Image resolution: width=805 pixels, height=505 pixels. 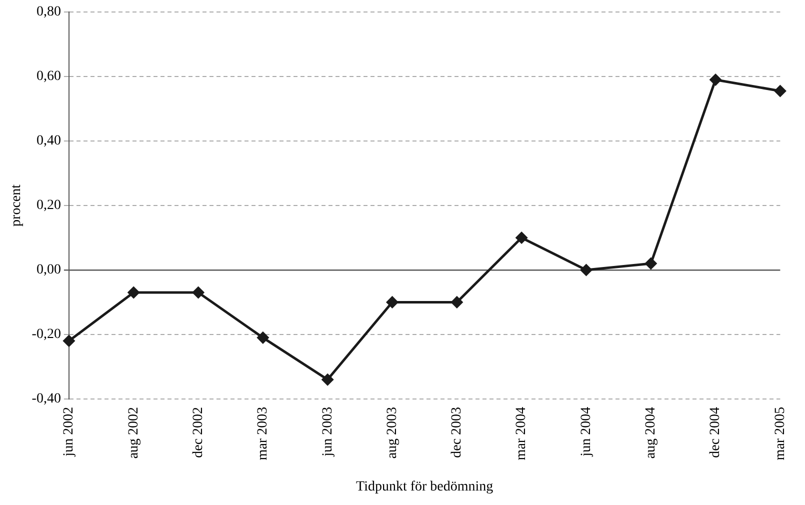 What do you see at coordinates (586, 432) in the screenshot?
I see `x-tick-label: jun 2004` at bounding box center [586, 432].